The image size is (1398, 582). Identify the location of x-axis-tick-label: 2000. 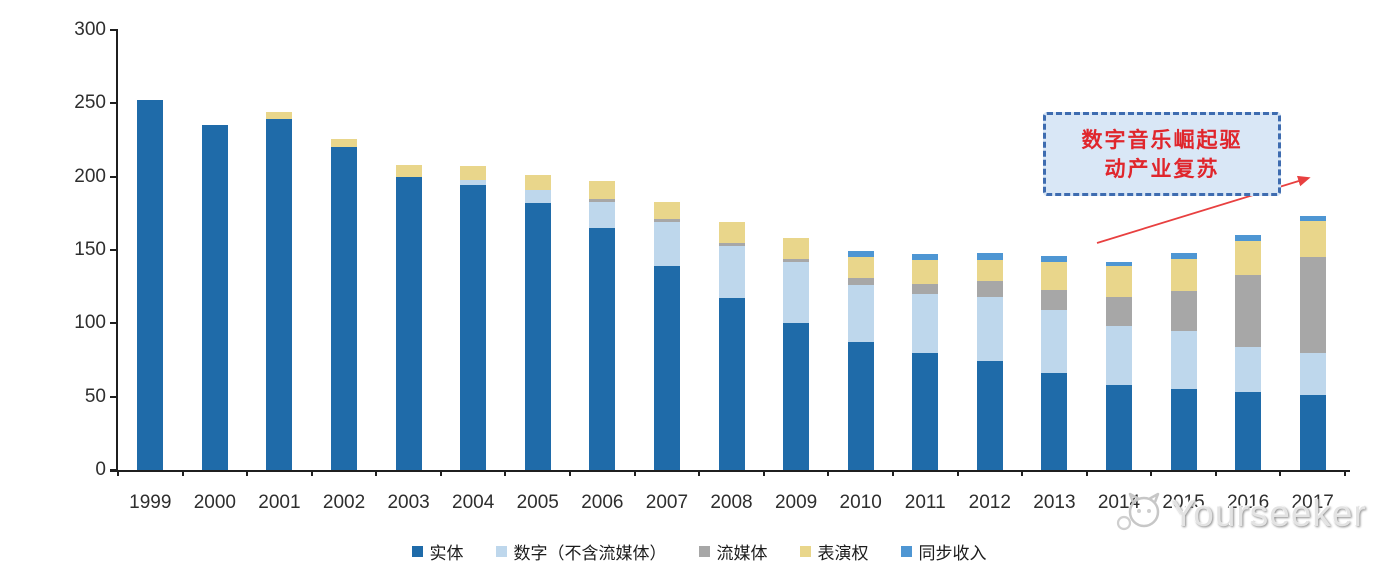
(214, 502).